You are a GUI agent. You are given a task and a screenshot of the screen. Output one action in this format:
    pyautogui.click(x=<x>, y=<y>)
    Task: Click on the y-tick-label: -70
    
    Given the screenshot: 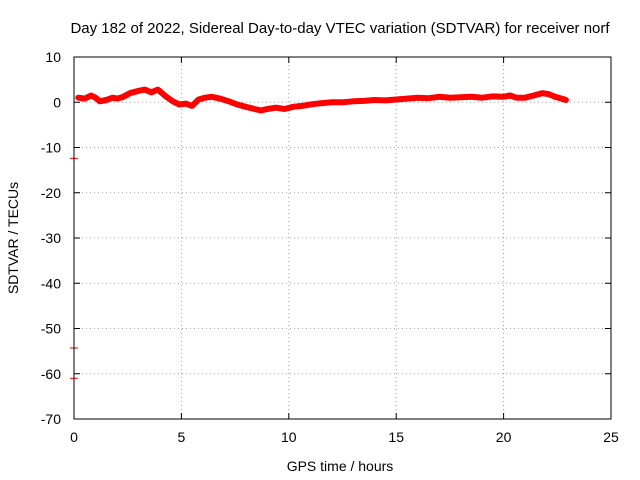 What is the action you would take?
    pyautogui.click(x=51, y=419)
    